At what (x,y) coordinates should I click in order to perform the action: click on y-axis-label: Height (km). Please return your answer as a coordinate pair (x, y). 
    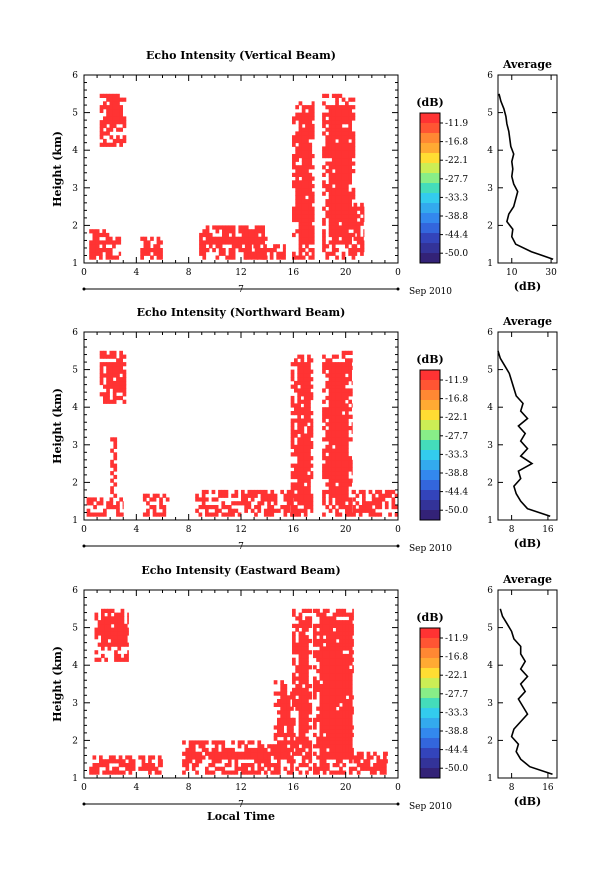
    Looking at the image, I should click on (57, 169).